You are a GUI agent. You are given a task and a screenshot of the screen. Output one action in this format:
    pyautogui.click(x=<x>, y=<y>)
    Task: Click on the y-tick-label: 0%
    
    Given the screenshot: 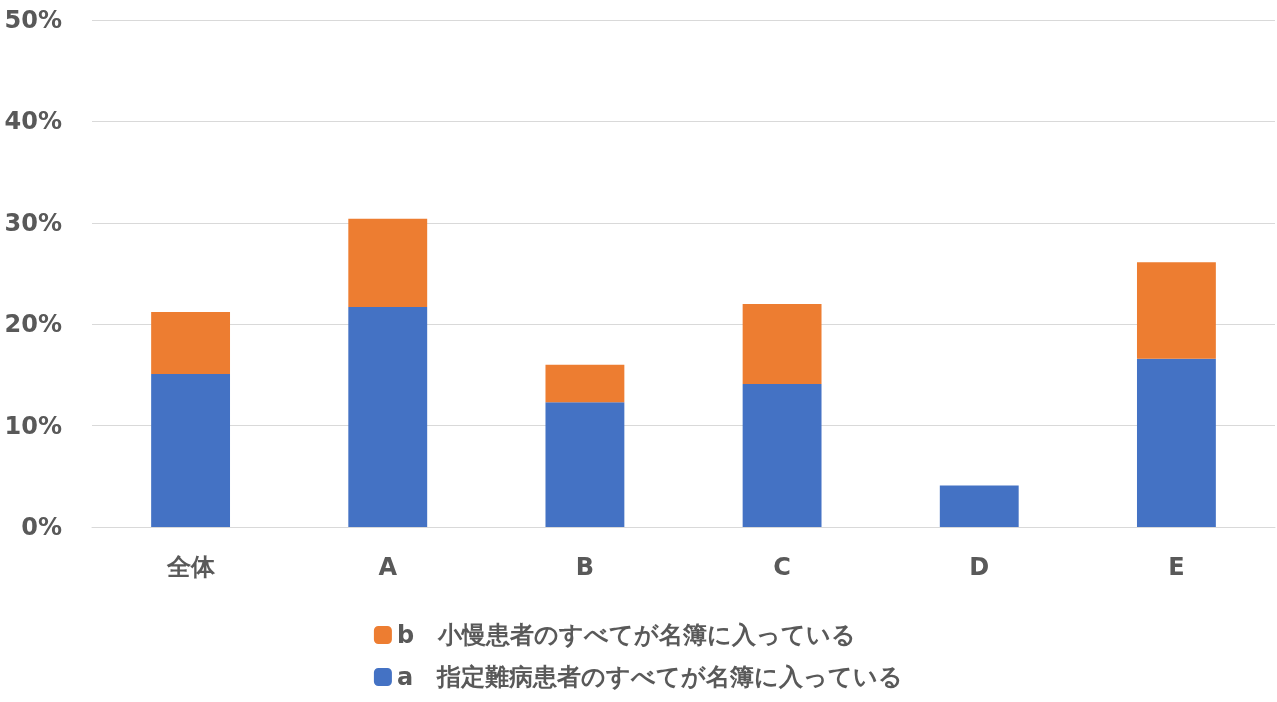 What is the action you would take?
    pyautogui.click(x=41, y=527)
    